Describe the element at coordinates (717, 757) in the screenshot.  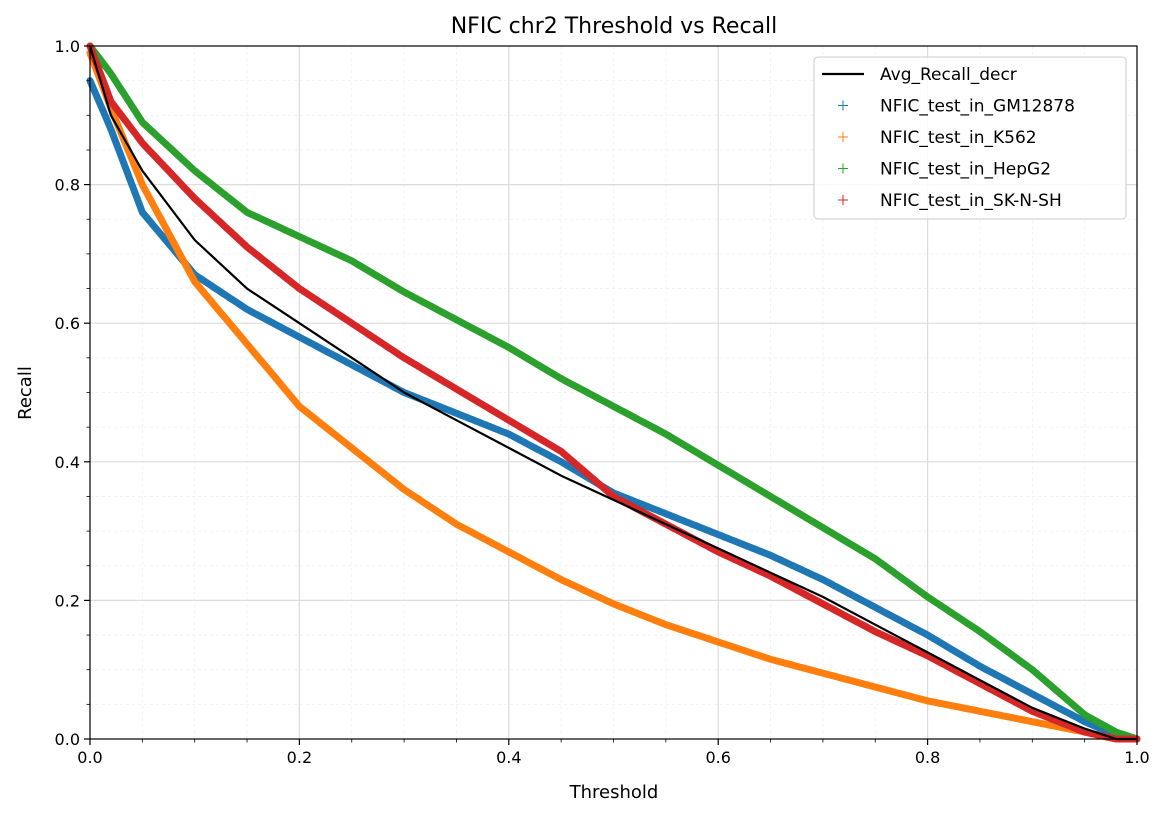
I see `x-tick-label: 0.6` at that location.